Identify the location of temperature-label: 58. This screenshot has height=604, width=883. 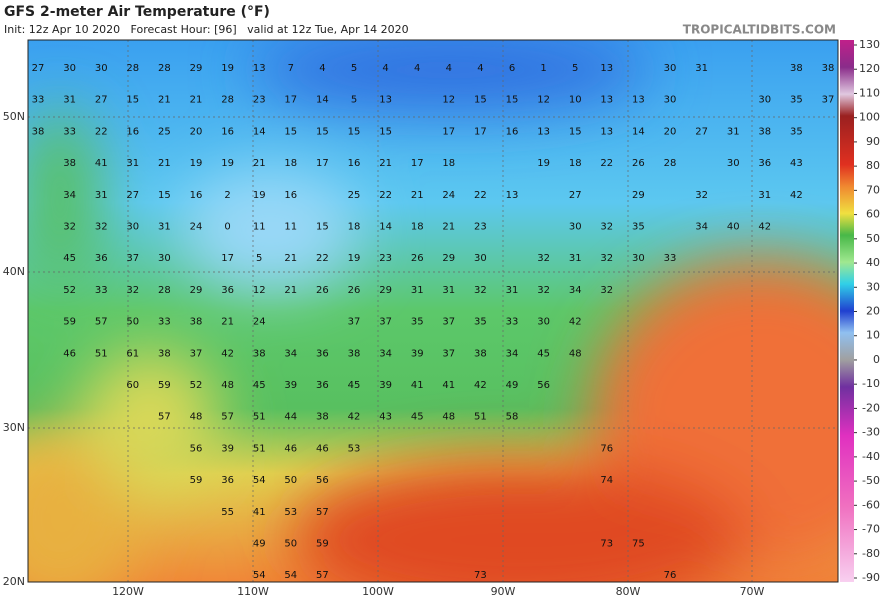
(512, 417).